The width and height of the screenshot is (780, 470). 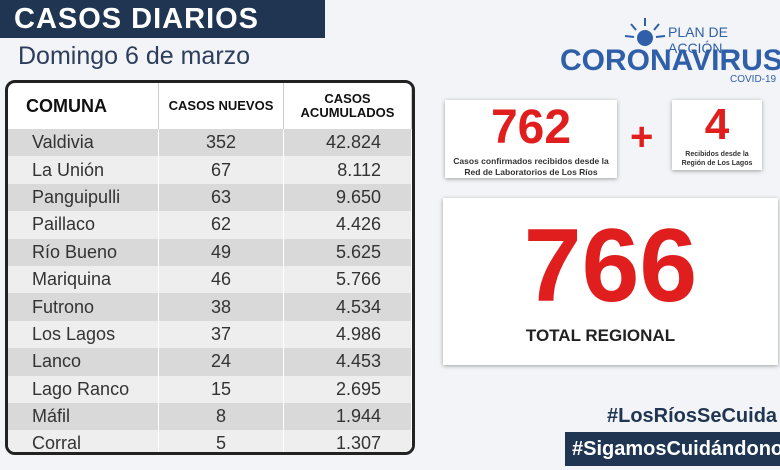 I want to click on table-cell: 8.112, so click(x=347, y=170).